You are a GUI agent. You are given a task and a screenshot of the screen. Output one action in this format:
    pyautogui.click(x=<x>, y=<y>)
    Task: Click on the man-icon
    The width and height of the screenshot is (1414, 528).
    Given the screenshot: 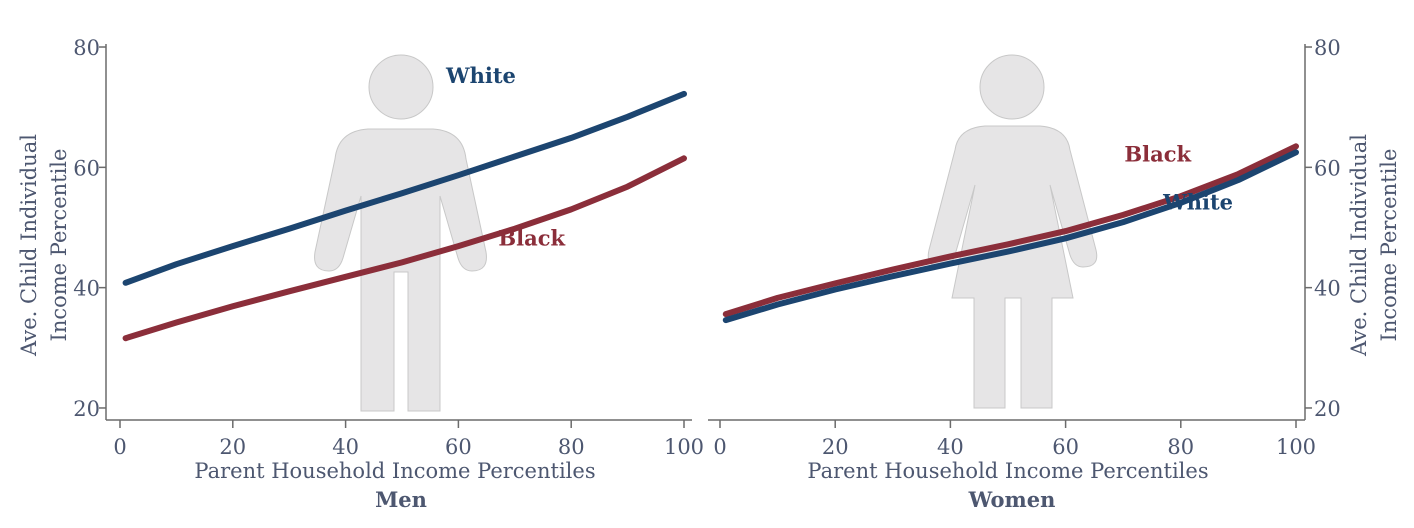 What is the action you would take?
    pyautogui.click(x=400, y=233)
    